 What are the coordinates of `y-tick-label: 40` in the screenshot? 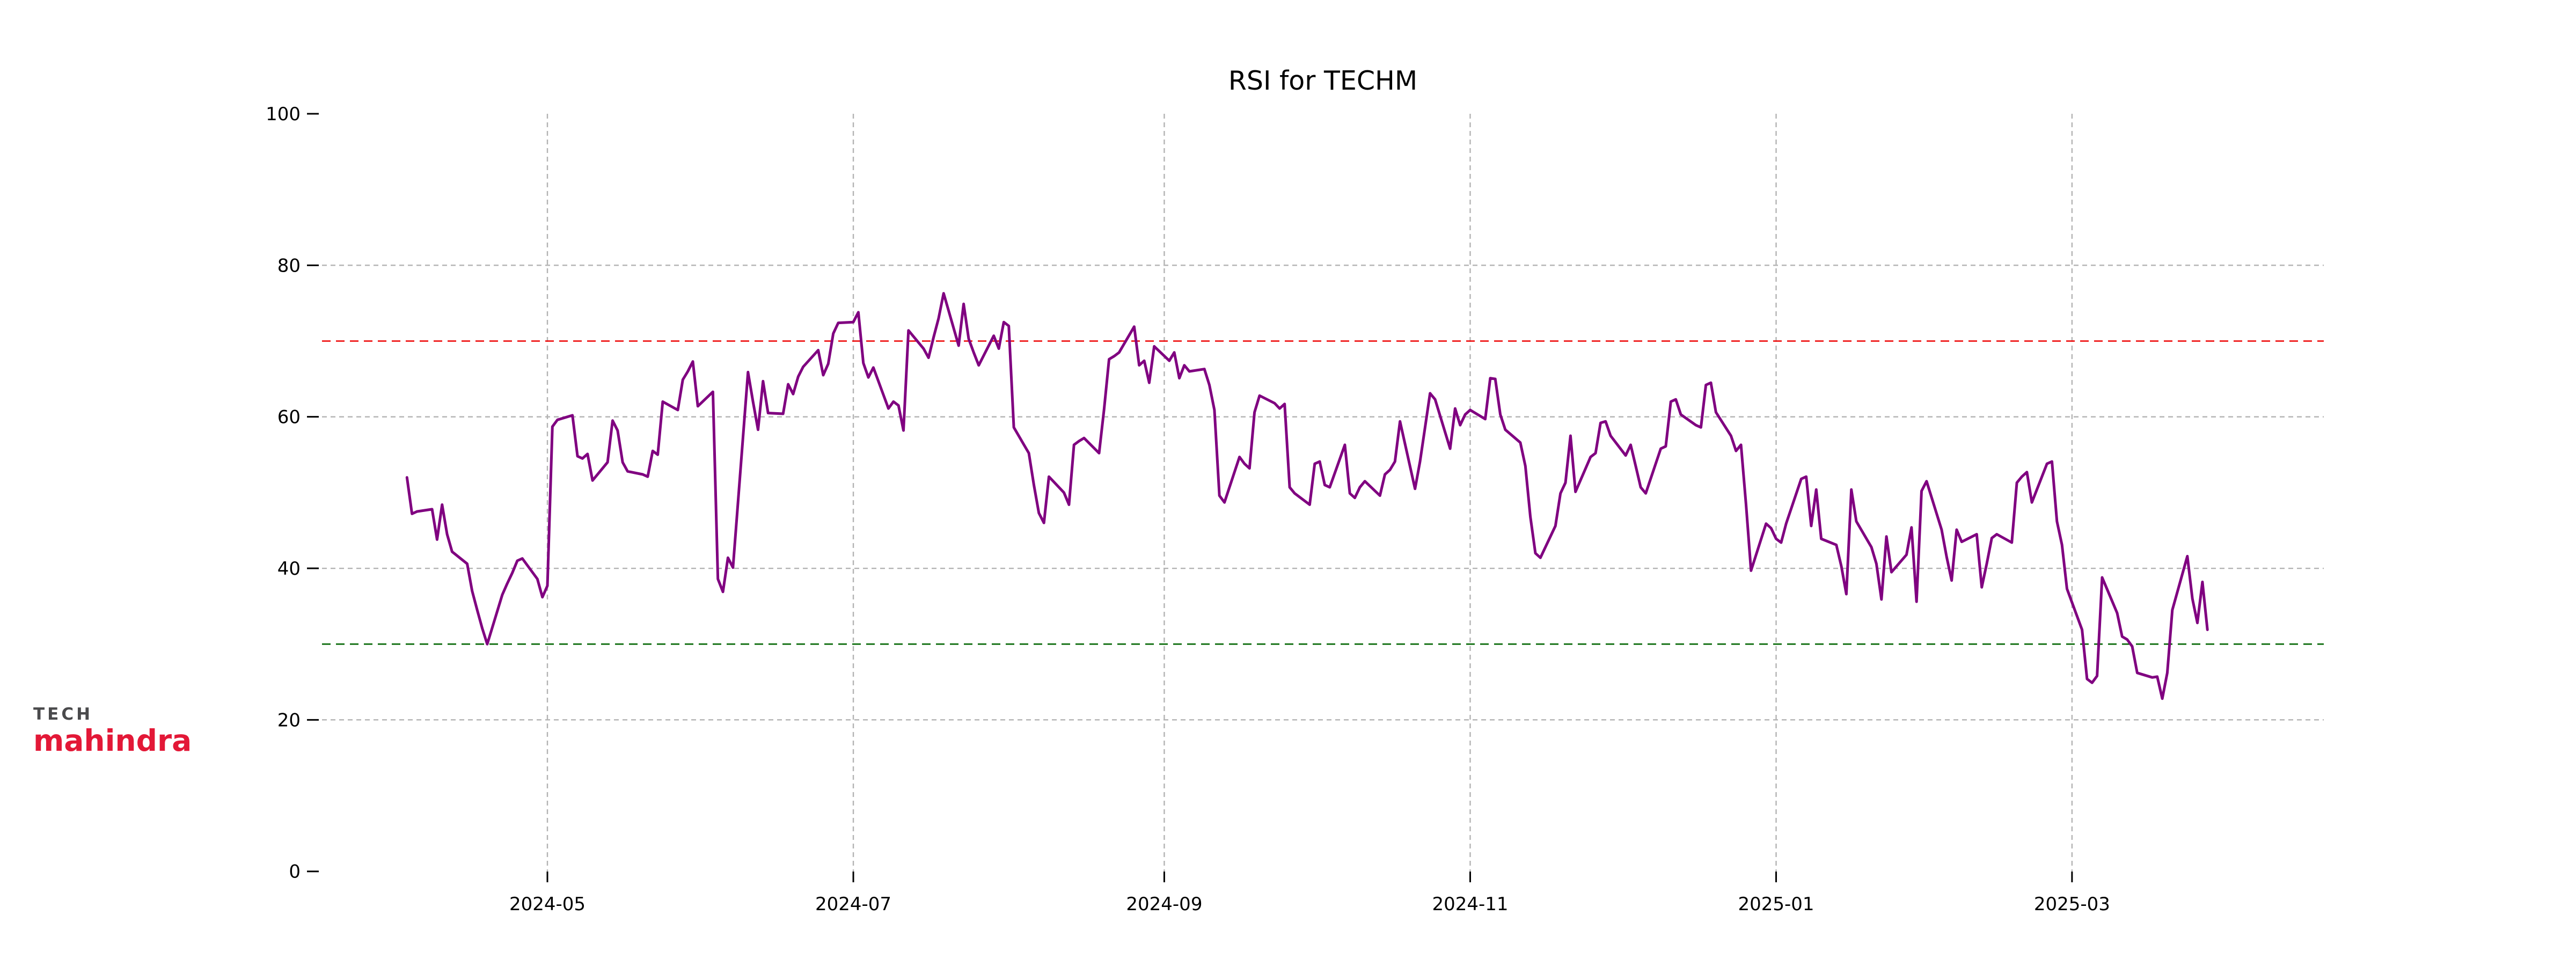 It's located at (289, 569).